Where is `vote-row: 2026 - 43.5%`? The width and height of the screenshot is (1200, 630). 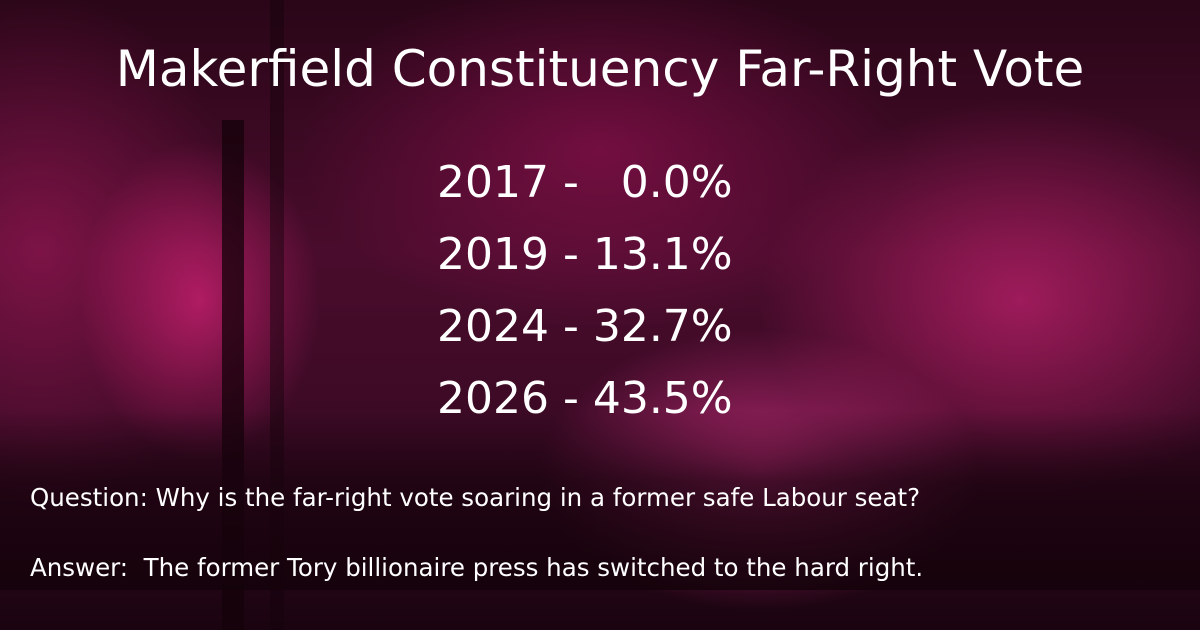 vote-row: 2026 - 43.5% is located at coordinates (585, 398).